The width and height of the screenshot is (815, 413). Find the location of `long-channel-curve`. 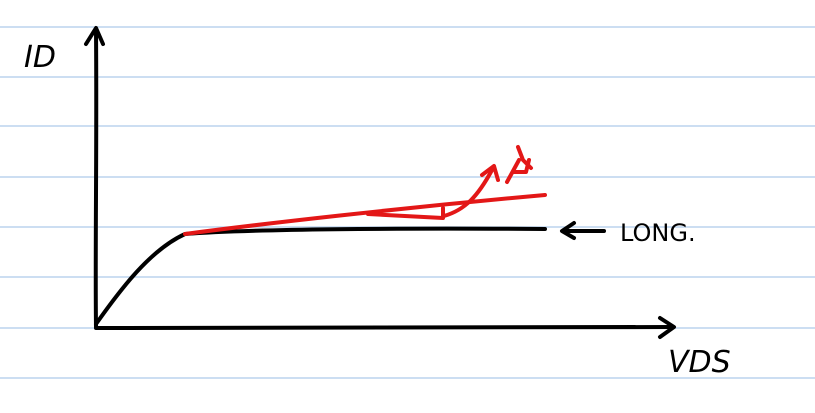

long-channel-curve is located at coordinates (320, 276).